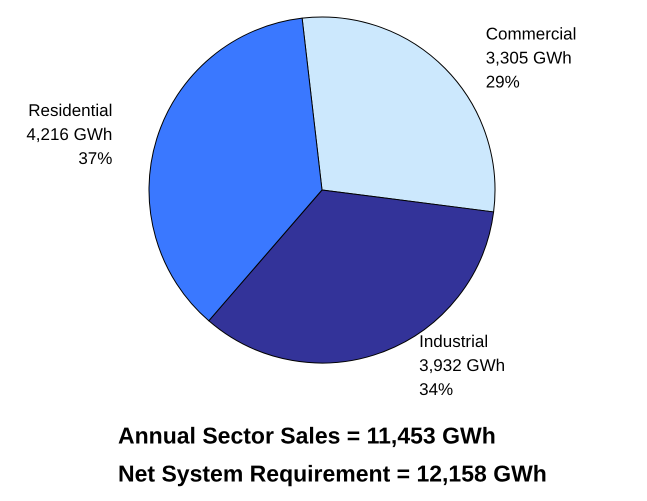 The height and width of the screenshot is (501, 647). What do you see at coordinates (529, 70) in the screenshot?
I see `data-label: 3,305 GWh 29%` at bounding box center [529, 70].